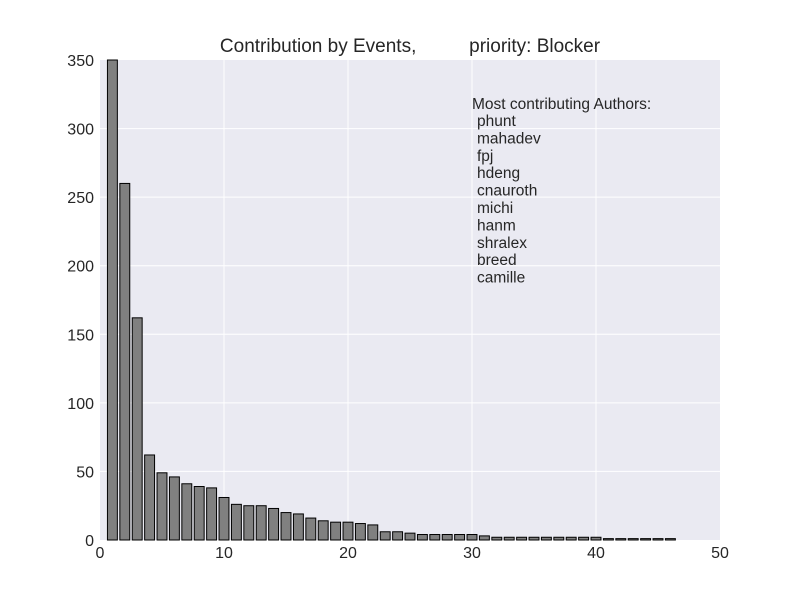  Describe the element at coordinates (412, 553) in the screenshot. I see `x-tick-labels: 0 10 20 30 40 50` at that location.